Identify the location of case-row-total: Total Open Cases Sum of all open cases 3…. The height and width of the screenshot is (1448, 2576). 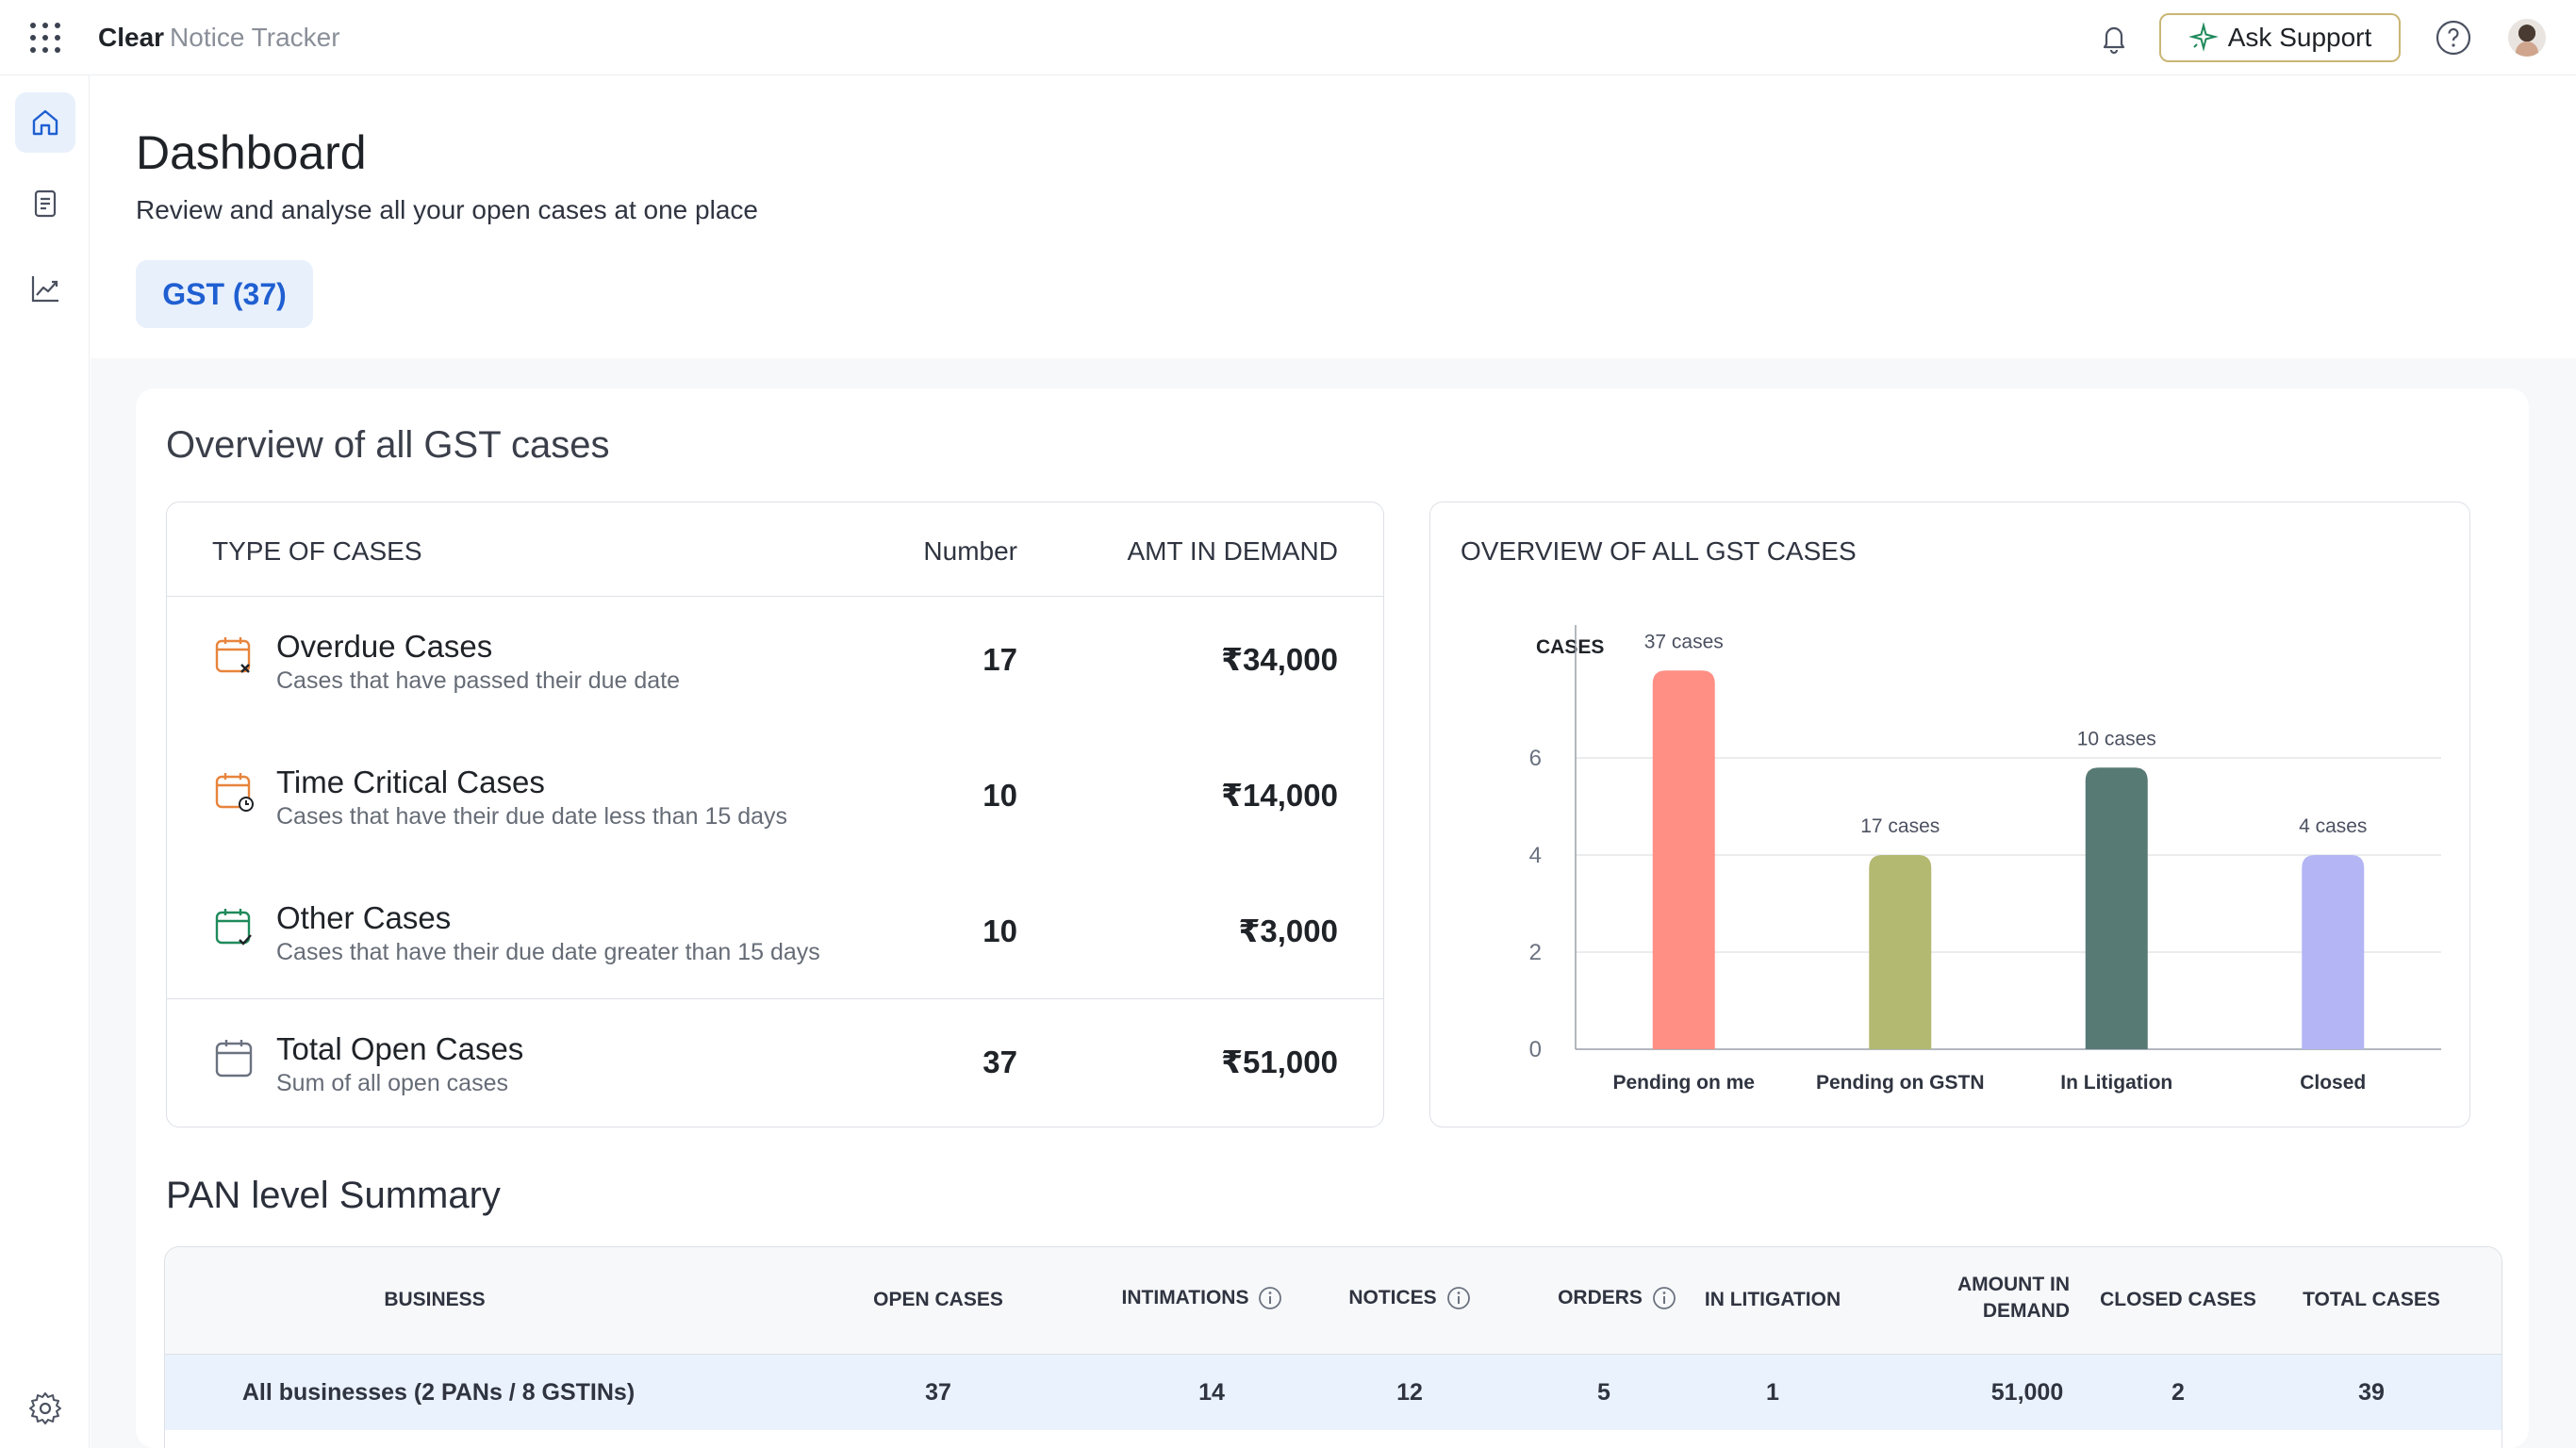
(775, 1062).